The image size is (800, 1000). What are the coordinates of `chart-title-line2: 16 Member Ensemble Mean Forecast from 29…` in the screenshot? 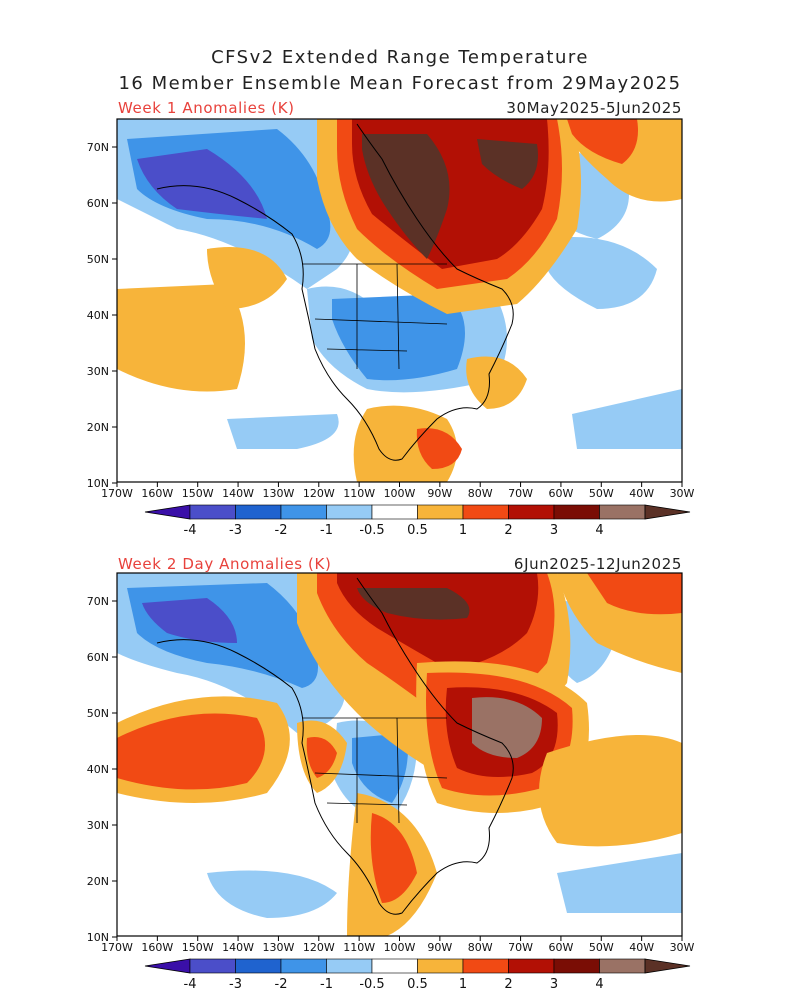 It's located at (400, 83).